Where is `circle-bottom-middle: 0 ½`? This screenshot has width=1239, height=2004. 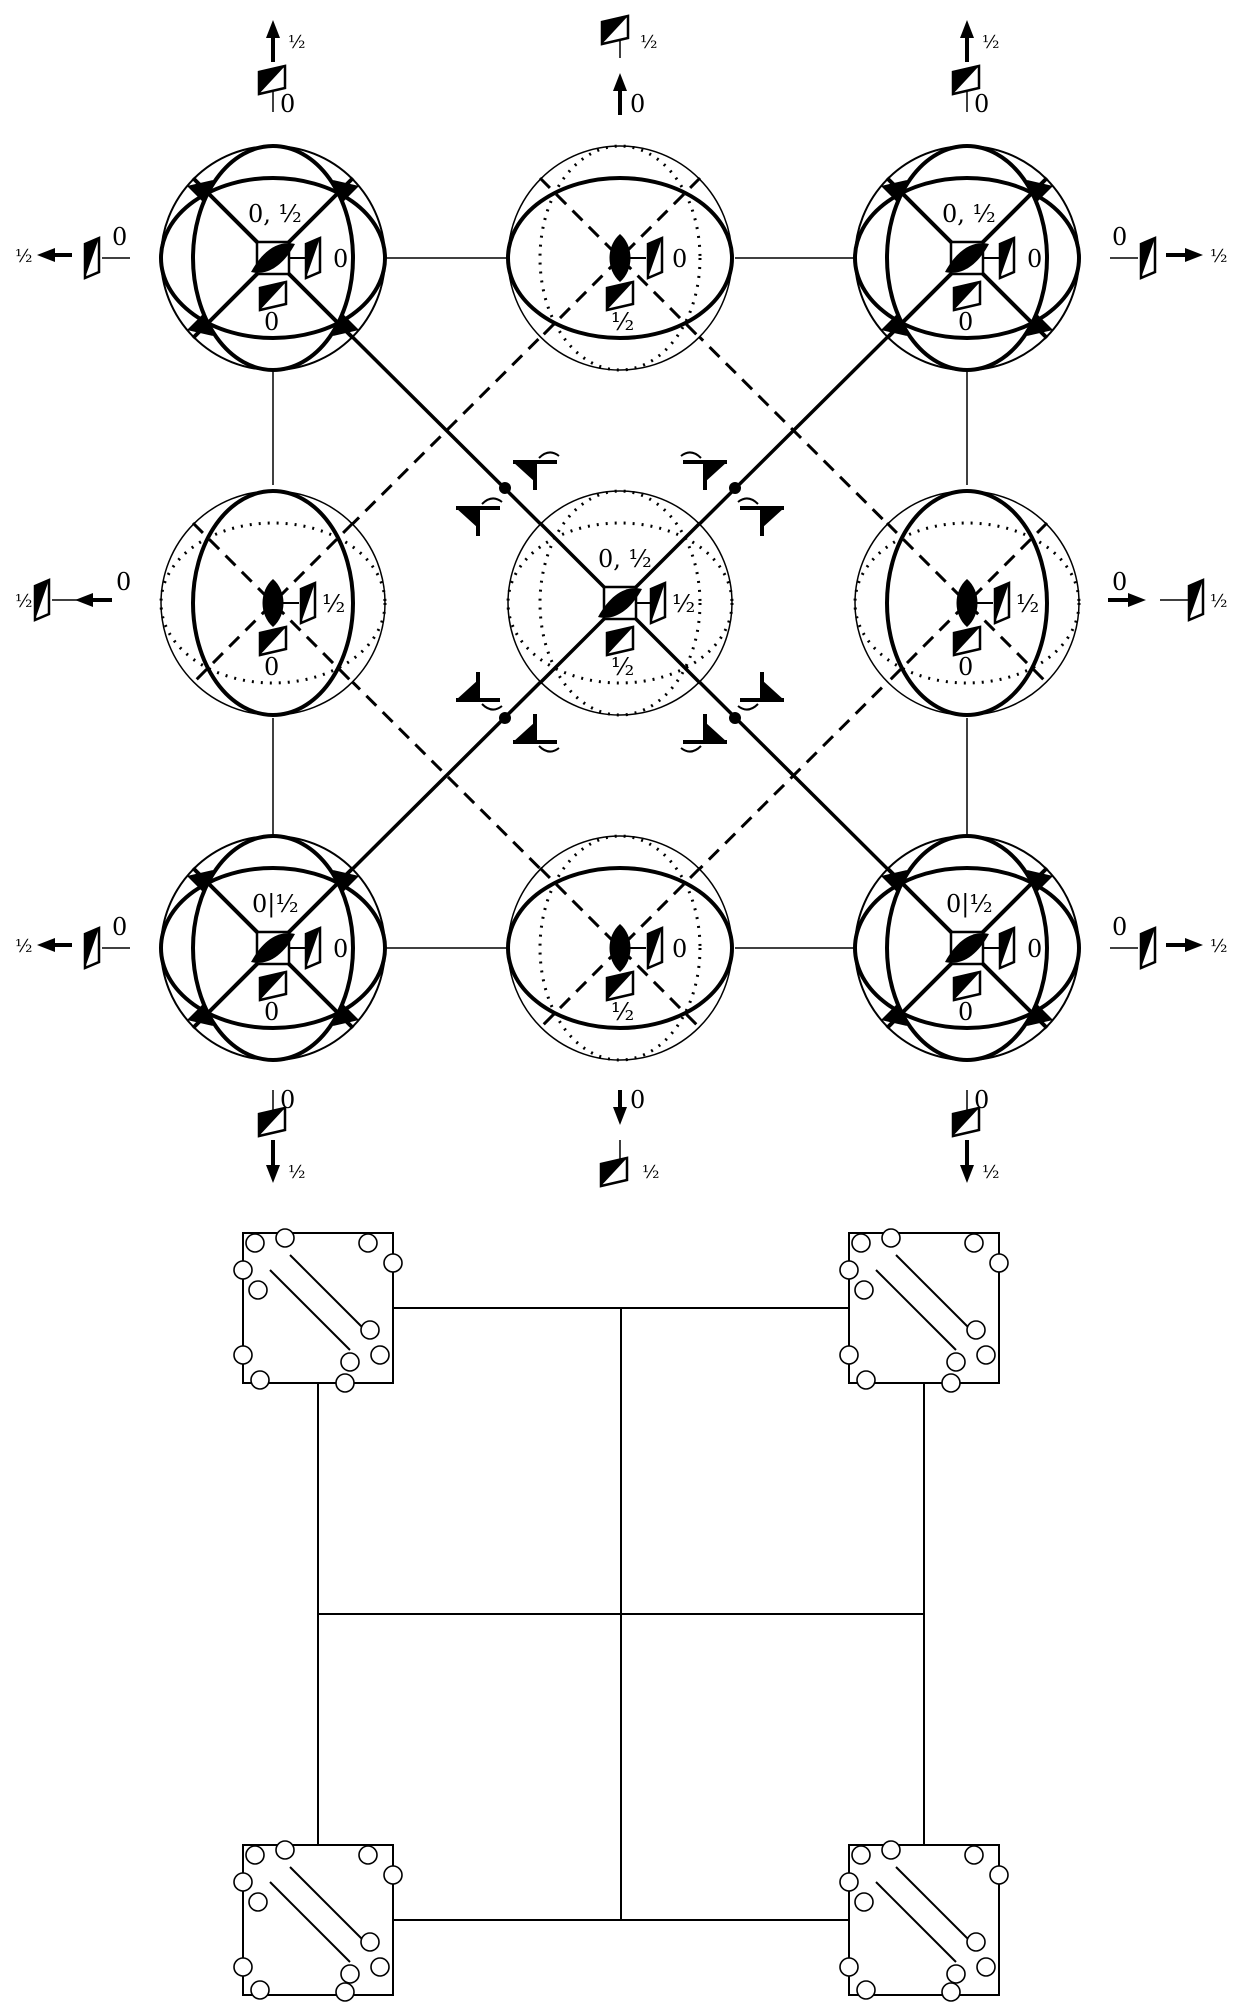 circle-bottom-middle: 0 ½ is located at coordinates (620, 948).